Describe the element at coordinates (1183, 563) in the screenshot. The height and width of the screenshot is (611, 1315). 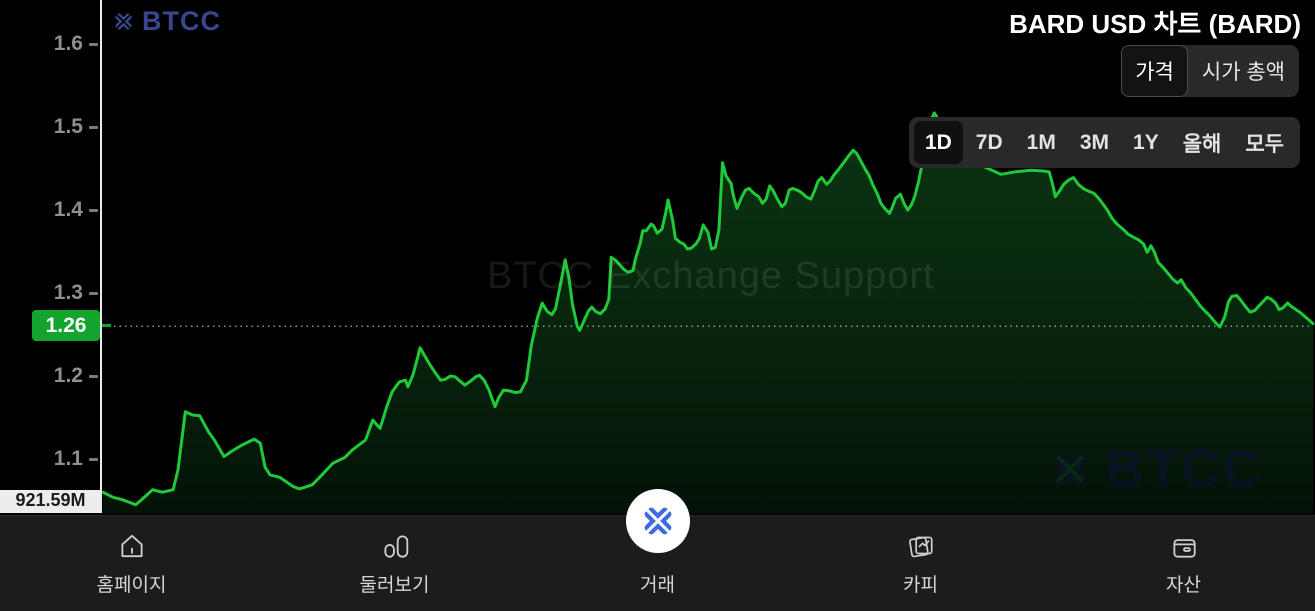
I see `nav-item-assets: 자산` at that location.